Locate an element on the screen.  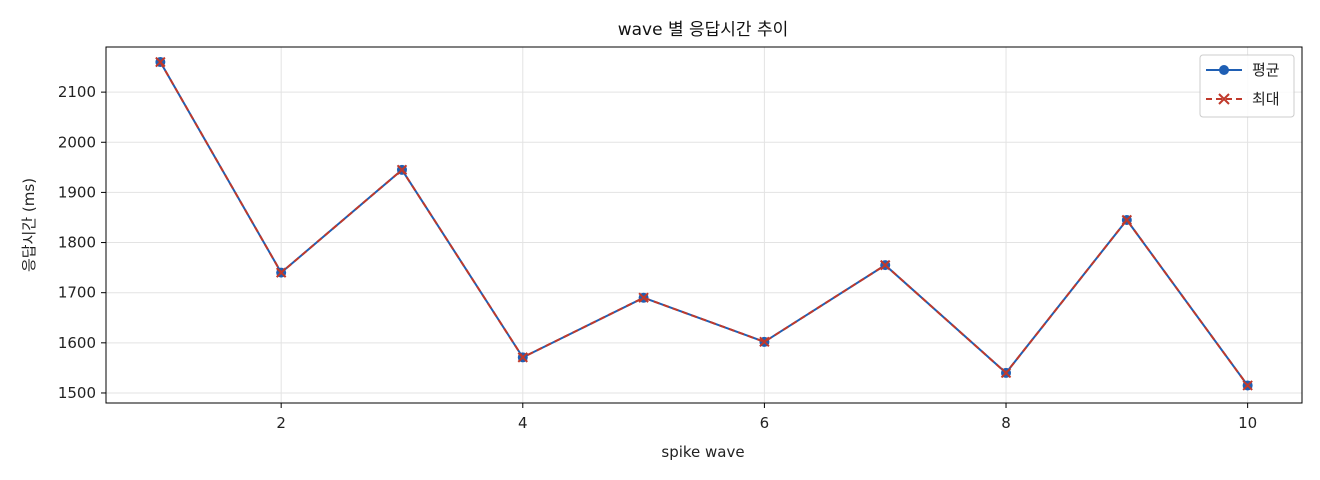
legend-box is located at coordinates (1247, 86).